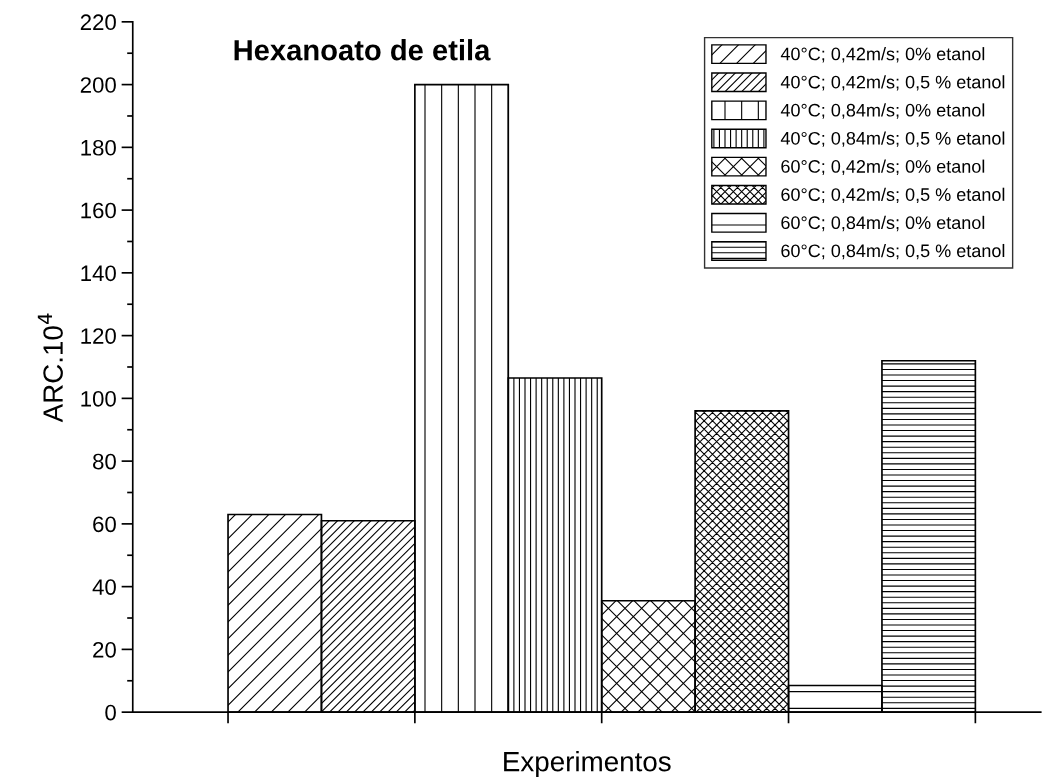 This screenshot has width=1062, height=780. I want to click on legend-label: 60°C; 0,84m/s; 0% etanol, so click(883, 223).